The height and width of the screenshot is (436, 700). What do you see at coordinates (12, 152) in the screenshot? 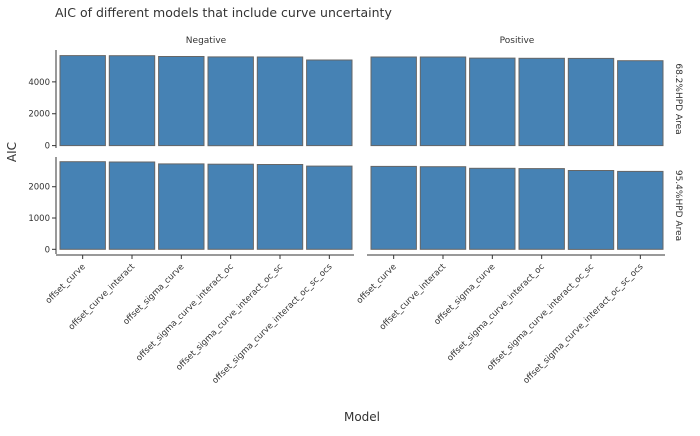
I see `y-axis-title: AIC` at bounding box center [12, 152].